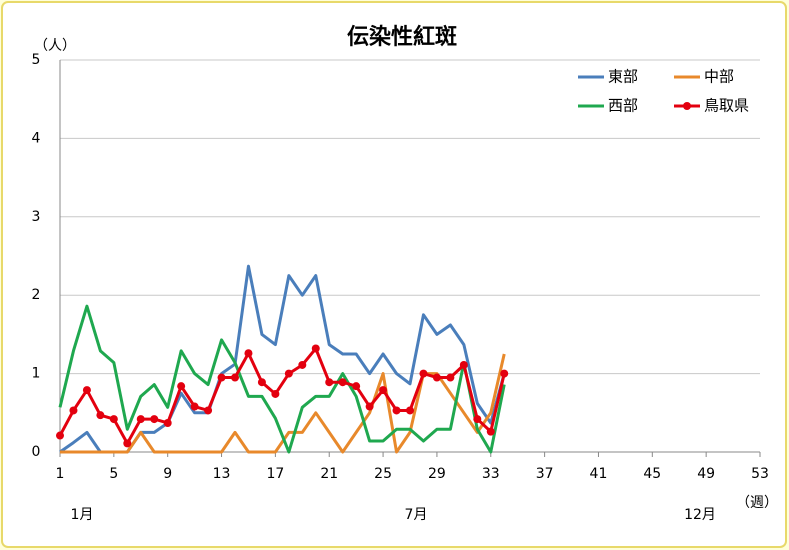 This screenshot has width=789, height=550. I want to click on x-tick-label: 9, so click(167, 474).